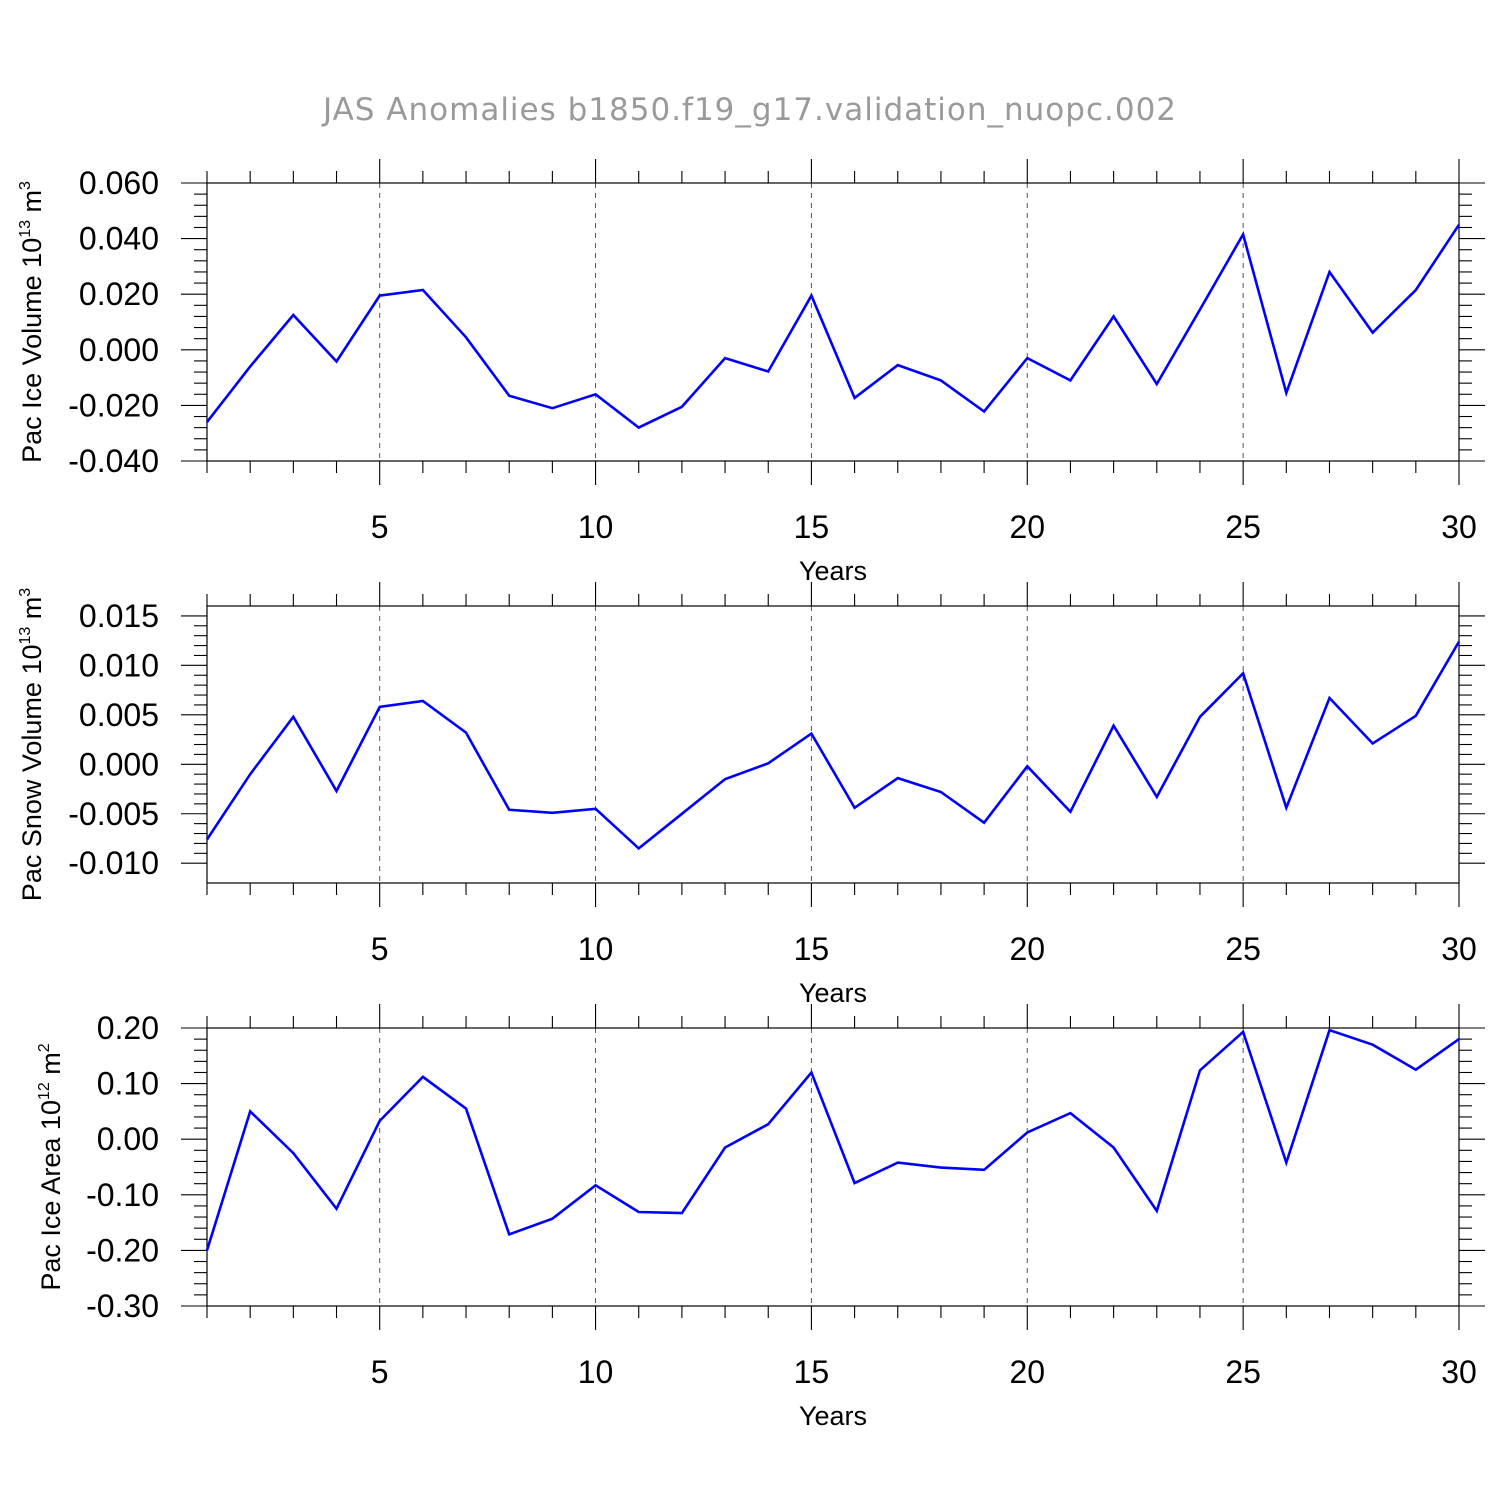 Image resolution: width=1500 pixels, height=1500 pixels. I want to click on y-tick-label: -0.20, so click(122, 1250).